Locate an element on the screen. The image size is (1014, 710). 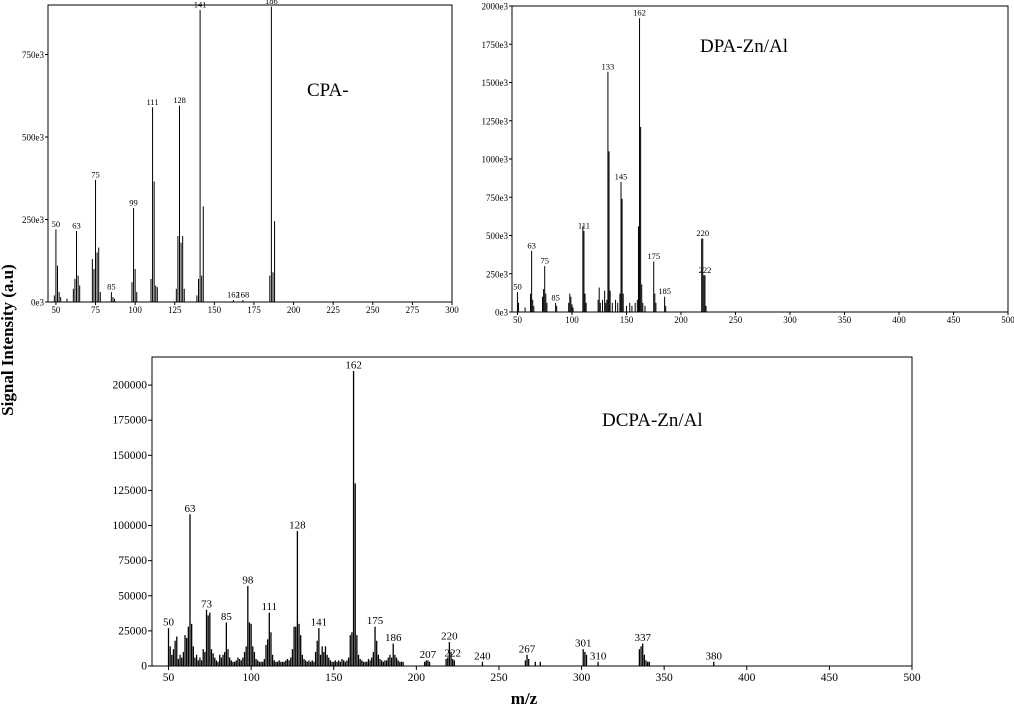
peak-label: 207 is located at coordinates (428, 655).